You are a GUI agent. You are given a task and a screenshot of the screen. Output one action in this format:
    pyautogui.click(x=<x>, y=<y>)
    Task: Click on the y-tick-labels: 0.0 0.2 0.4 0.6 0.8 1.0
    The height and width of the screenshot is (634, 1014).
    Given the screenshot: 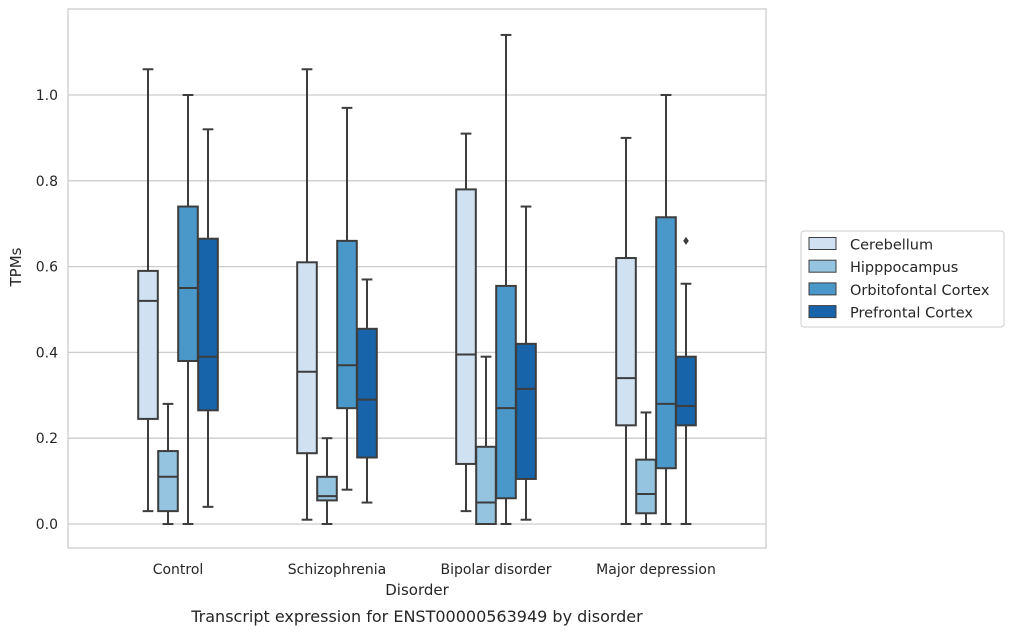 What is the action you would take?
    pyautogui.click(x=47, y=310)
    